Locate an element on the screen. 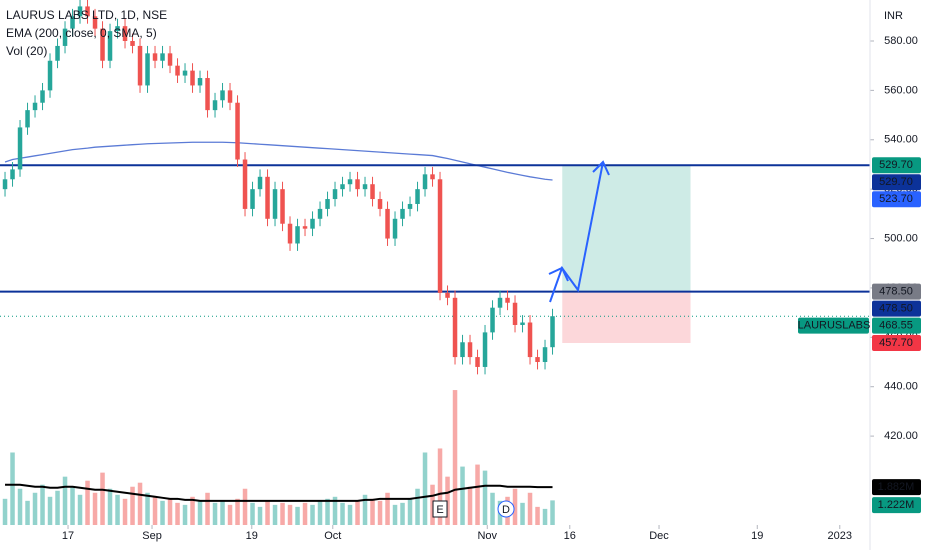  x-tick-label: Sep is located at coordinates (152, 536).